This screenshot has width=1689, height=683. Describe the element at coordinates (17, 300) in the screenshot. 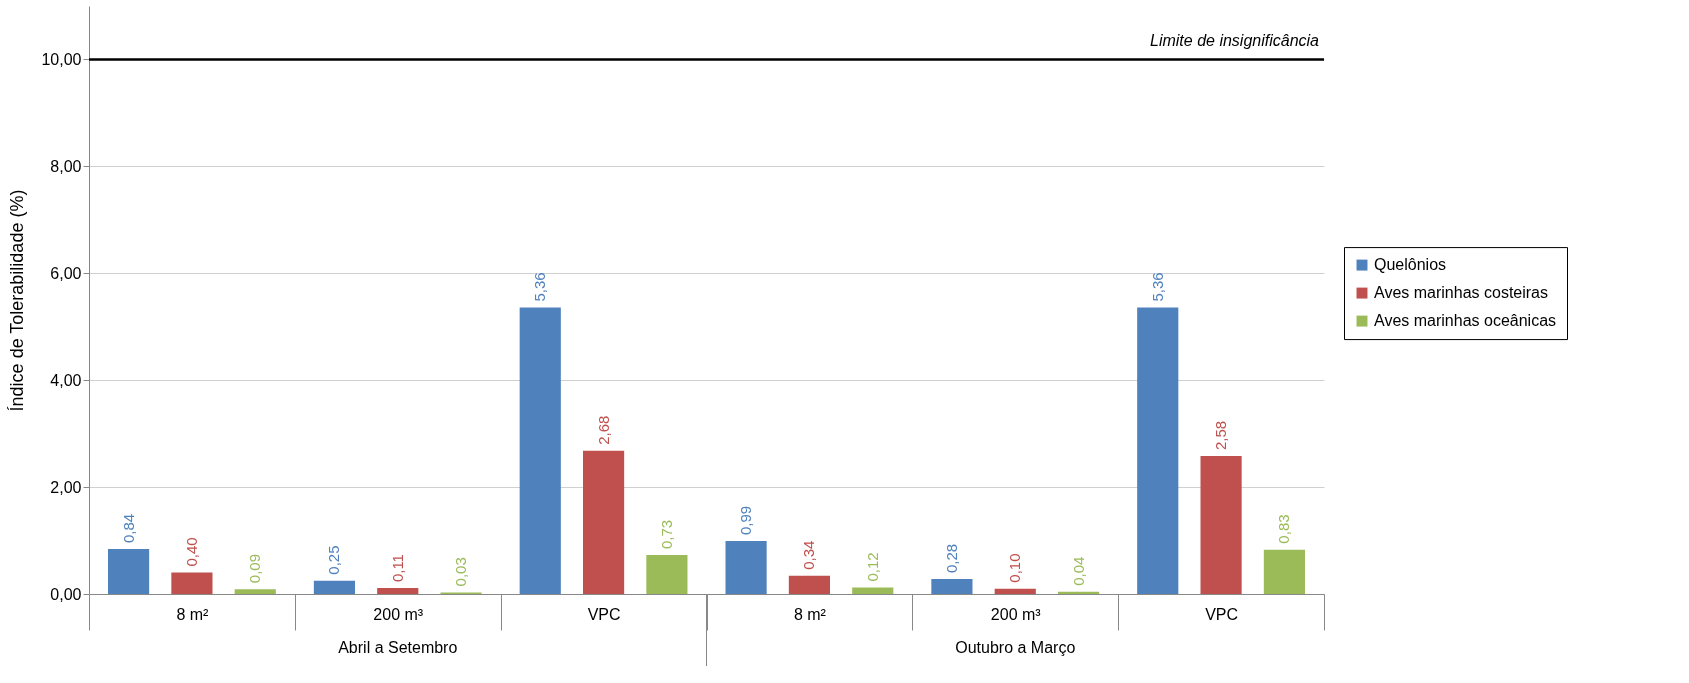

I see `y-axis-title: Índice de Tolerabilidade (%)` at that location.